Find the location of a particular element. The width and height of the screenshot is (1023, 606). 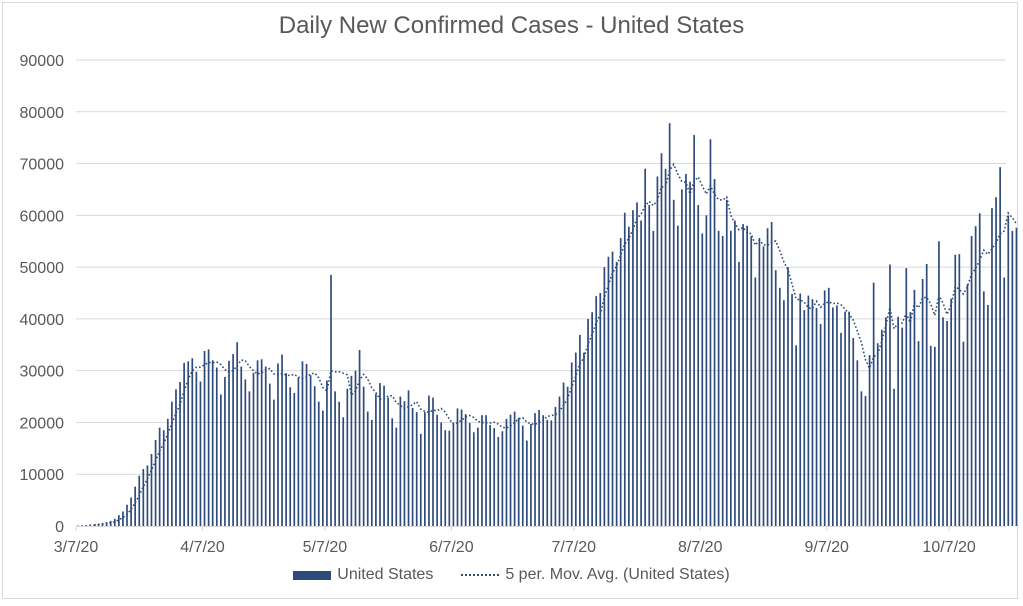

y-tick-label: 30000 is located at coordinates (42, 372).